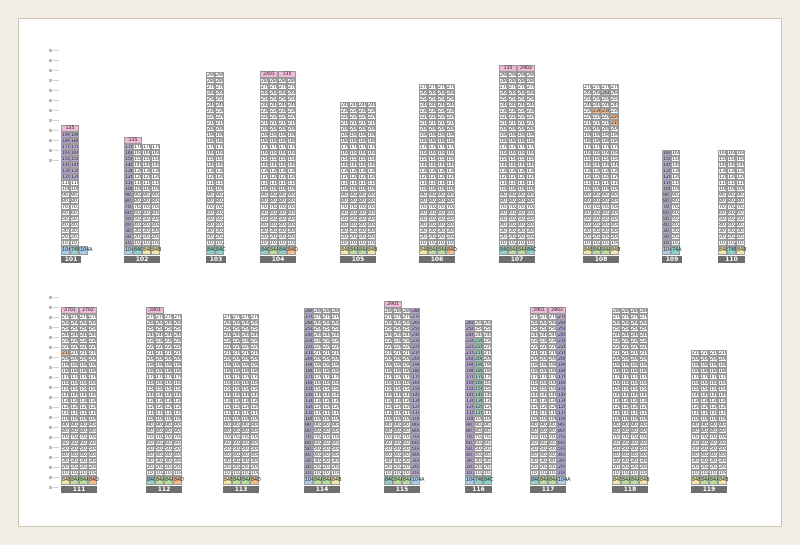 Image resolution: width=800 pixels, height=545 pixels. I want to click on floor-row: 2701270227032704, so click(630, 317).